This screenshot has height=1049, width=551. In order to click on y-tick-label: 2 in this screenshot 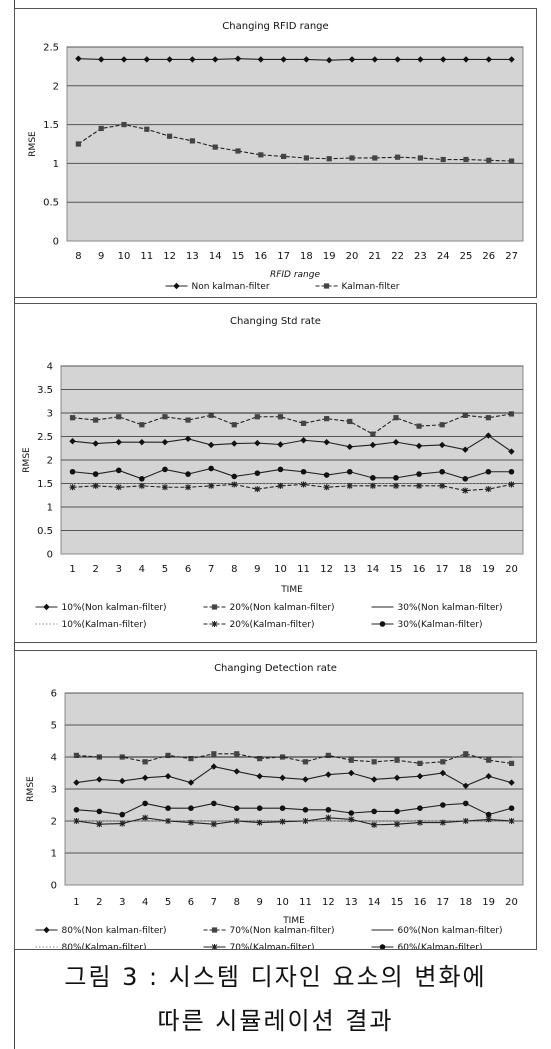, I will do `click(54, 822)`.